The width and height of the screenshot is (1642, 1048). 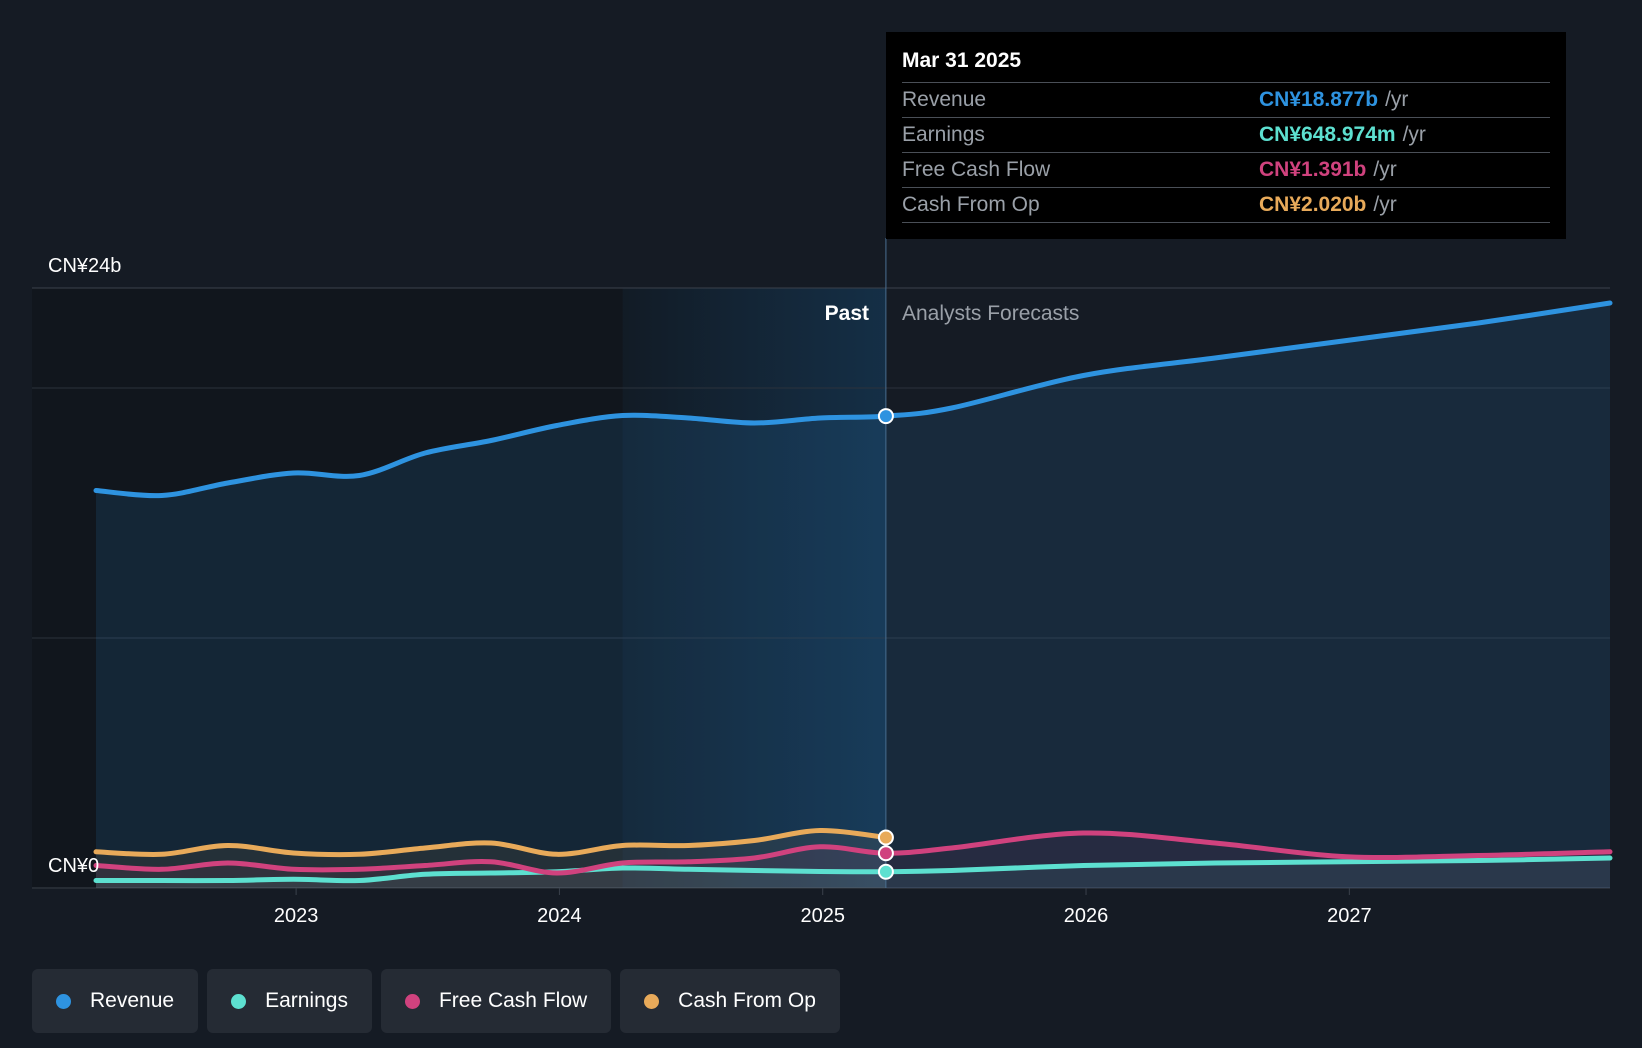 I want to click on tooltip-row-revenue: Revenue CN¥18.877b /yr, so click(x=1226, y=99).